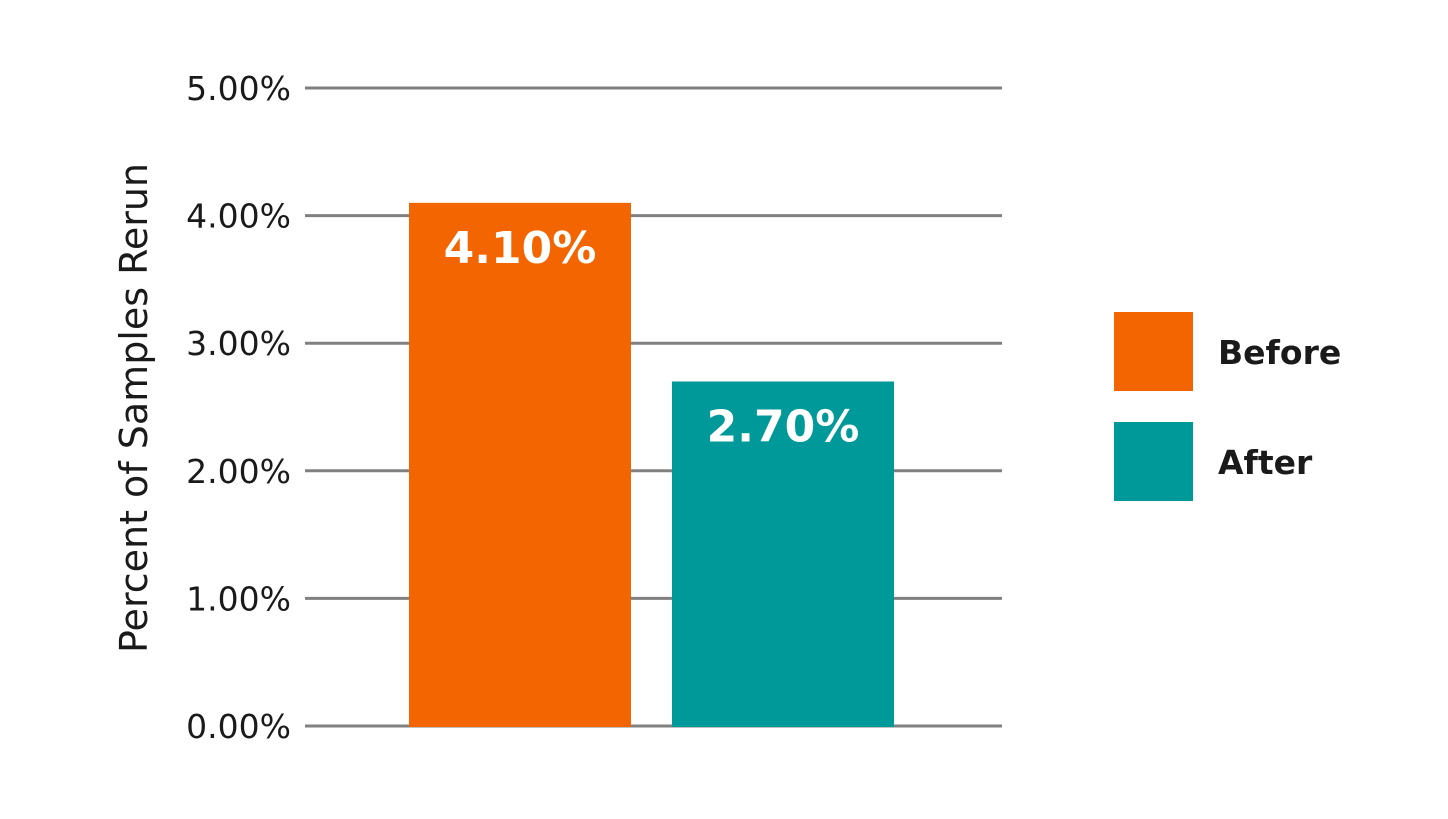  Describe the element at coordinates (1153, 461) in the screenshot. I see `legend-swatch-after` at that location.